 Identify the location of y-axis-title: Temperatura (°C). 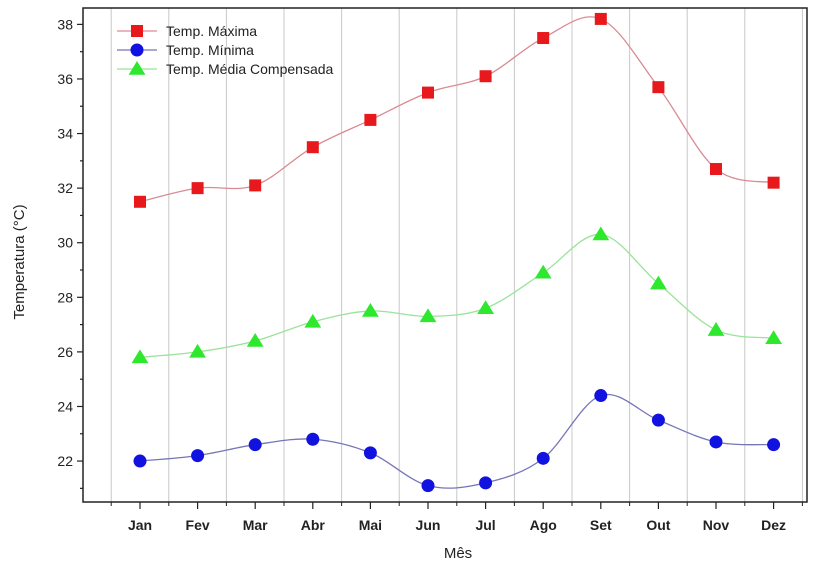
(19, 261).